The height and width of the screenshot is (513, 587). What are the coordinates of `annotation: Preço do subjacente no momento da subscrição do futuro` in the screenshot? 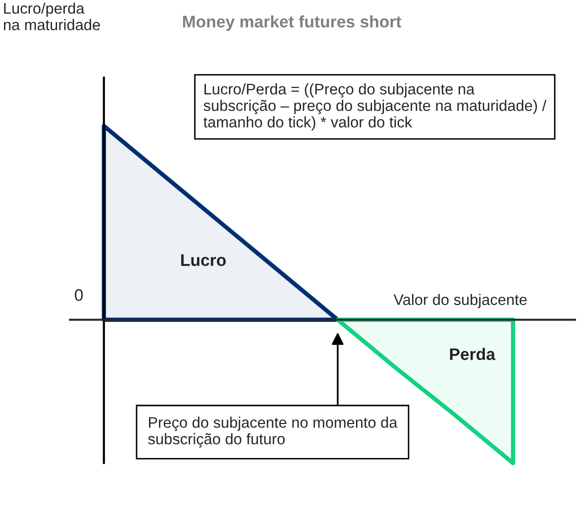 It's located at (273, 432).